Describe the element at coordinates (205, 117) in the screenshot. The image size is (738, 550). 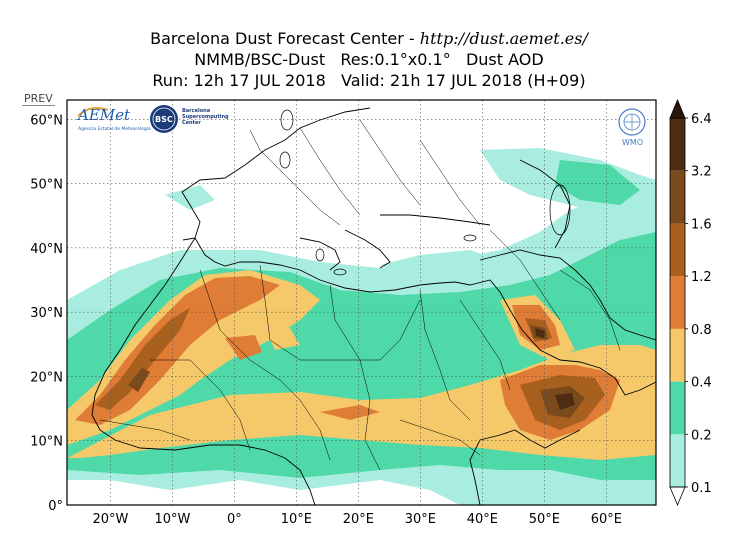
I see `bsc-name-line-2: Supercomputing` at that location.